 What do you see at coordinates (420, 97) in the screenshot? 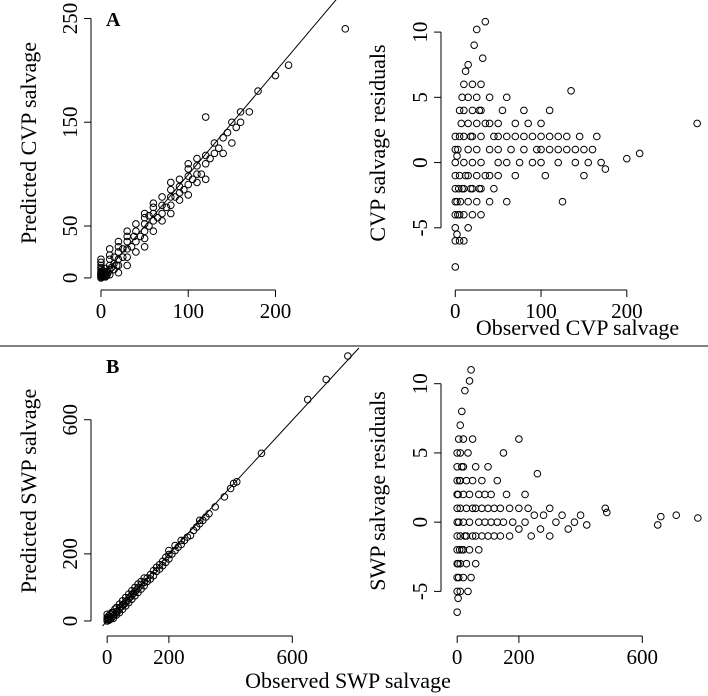
I see `y-tick-label: 5` at bounding box center [420, 97].